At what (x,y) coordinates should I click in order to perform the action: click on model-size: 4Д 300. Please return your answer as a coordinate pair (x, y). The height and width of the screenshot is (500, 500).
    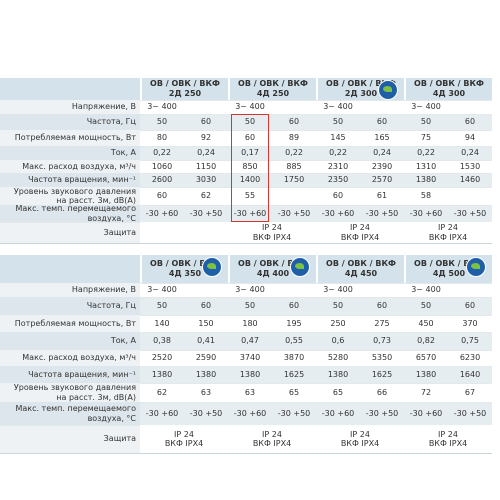
    Looking at the image, I should click on (449, 93).